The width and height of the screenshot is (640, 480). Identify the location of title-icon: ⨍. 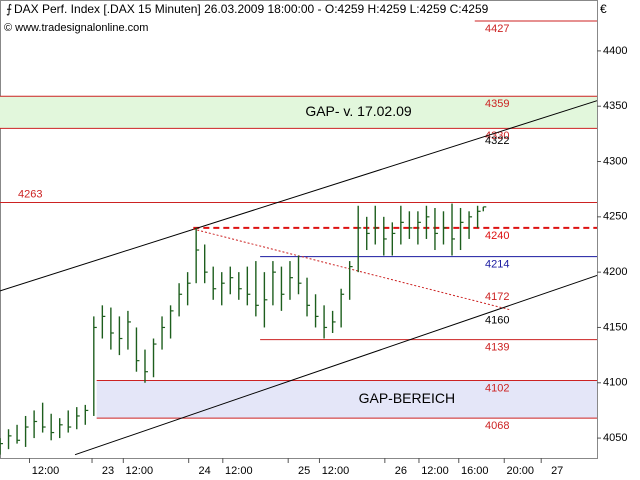
(9, 9).